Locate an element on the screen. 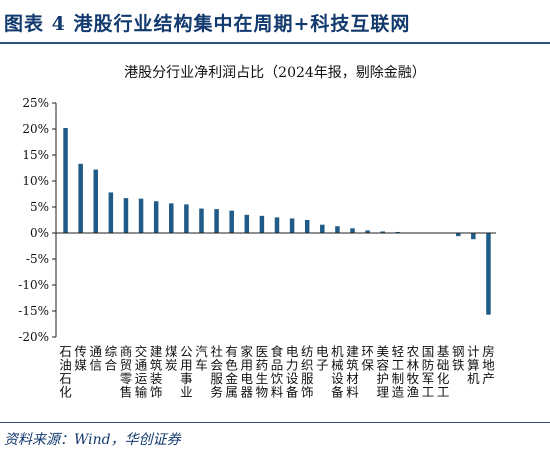 This screenshot has width=550, height=456. y-tick-label: 5% is located at coordinates (39, 207).